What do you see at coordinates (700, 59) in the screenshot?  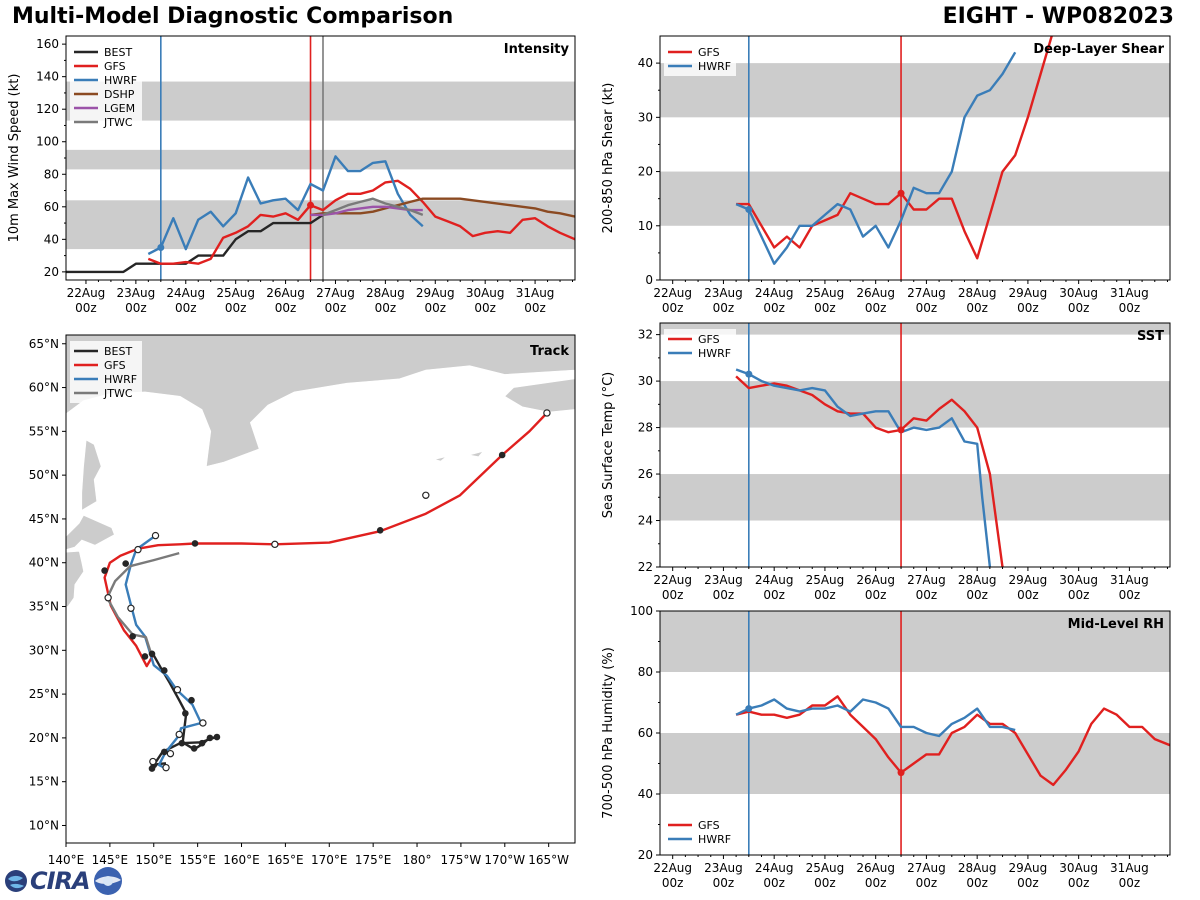 I see `shear-legend-box` at bounding box center [700, 59].